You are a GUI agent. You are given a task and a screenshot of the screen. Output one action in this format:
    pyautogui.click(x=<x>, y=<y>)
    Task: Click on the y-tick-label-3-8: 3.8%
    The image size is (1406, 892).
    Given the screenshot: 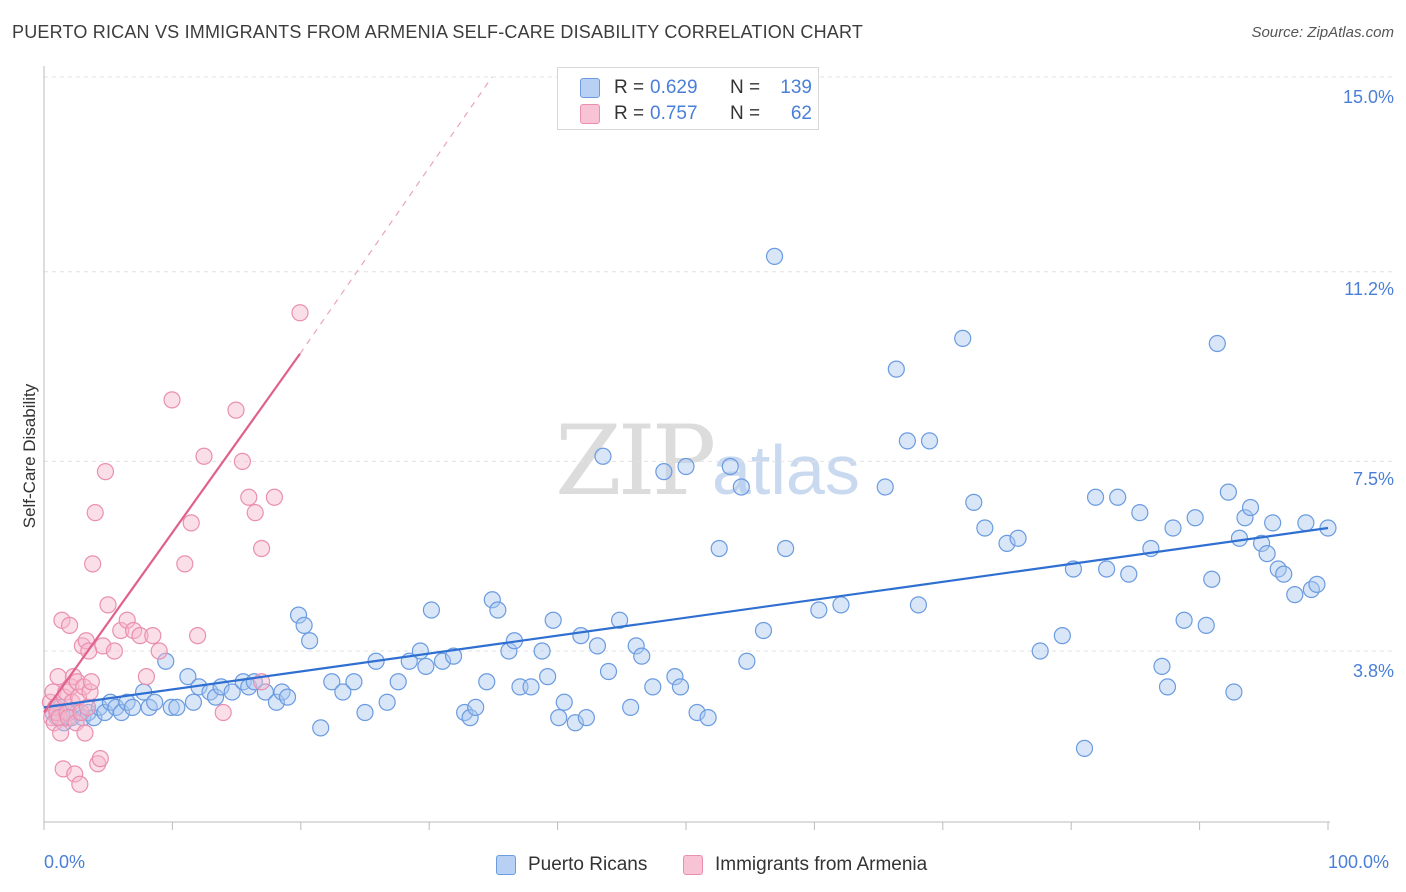 What is the action you would take?
    pyautogui.click(x=1373, y=671)
    